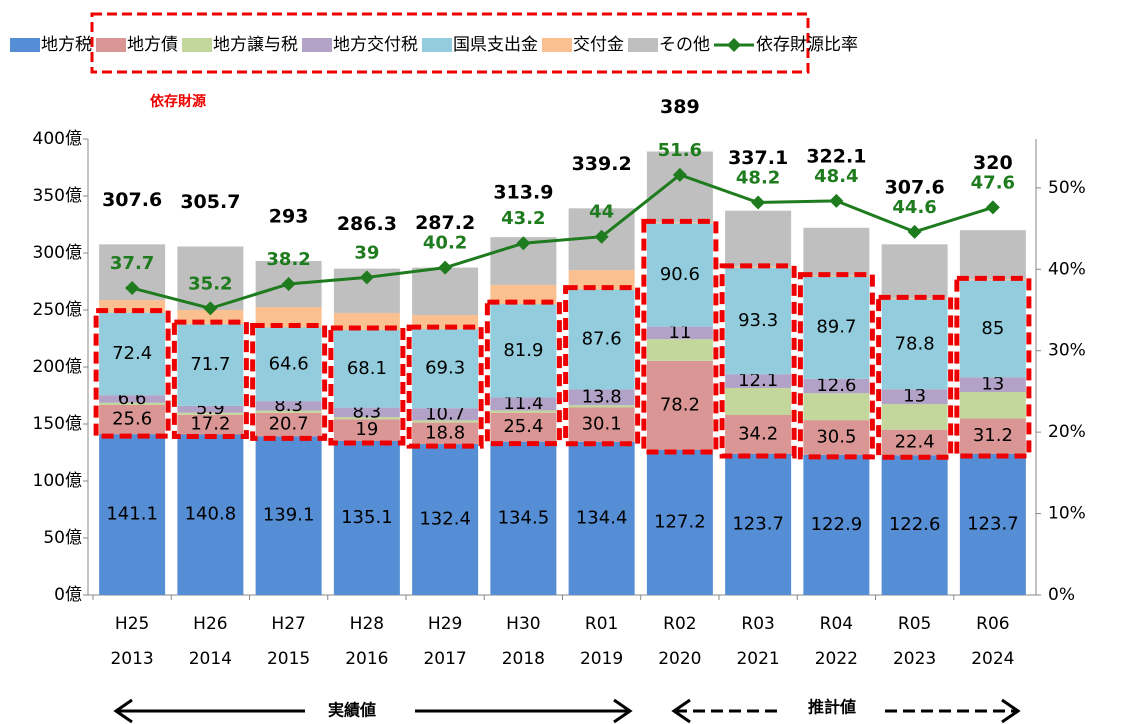 This screenshot has height=724, width=1139. What do you see at coordinates (131, 659) in the screenshot?
I see `x-tick-label: 2013` at bounding box center [131, 659].